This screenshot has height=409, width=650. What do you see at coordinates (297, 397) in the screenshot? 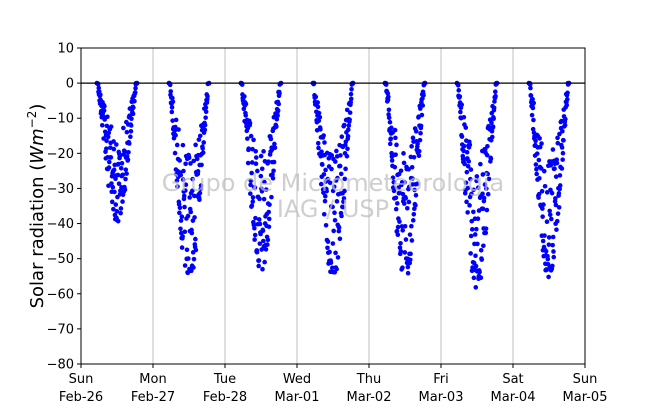
I see `x-tick-date-3: Mar-01` at bounding box center [297, 397].